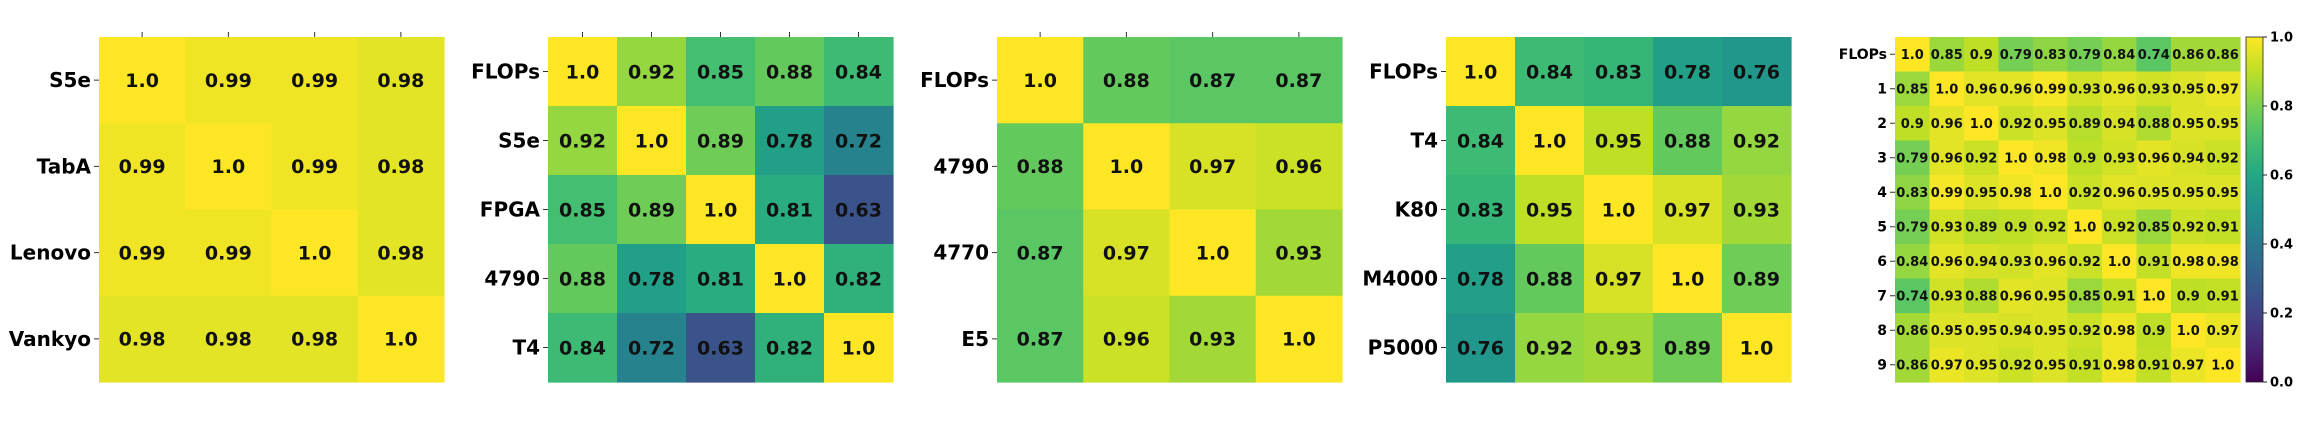  Describe the element at coordinates (1040, 253) in the screenshot. I see `cell-value-label: 0.87` at that location.